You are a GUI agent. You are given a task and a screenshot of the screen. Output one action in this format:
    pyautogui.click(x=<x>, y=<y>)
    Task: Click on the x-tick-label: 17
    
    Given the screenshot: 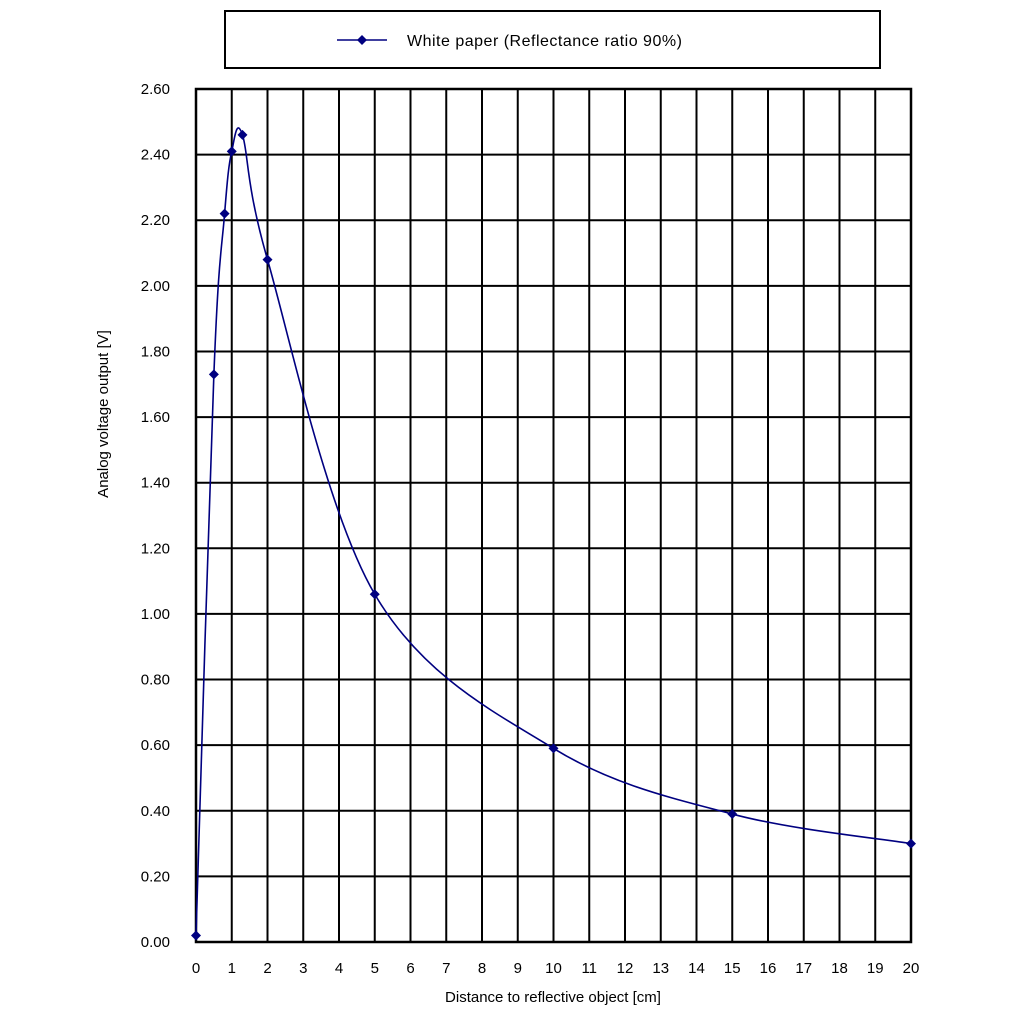 What is the action you would take?
    pyautogui.click(x=803, y=968)
    